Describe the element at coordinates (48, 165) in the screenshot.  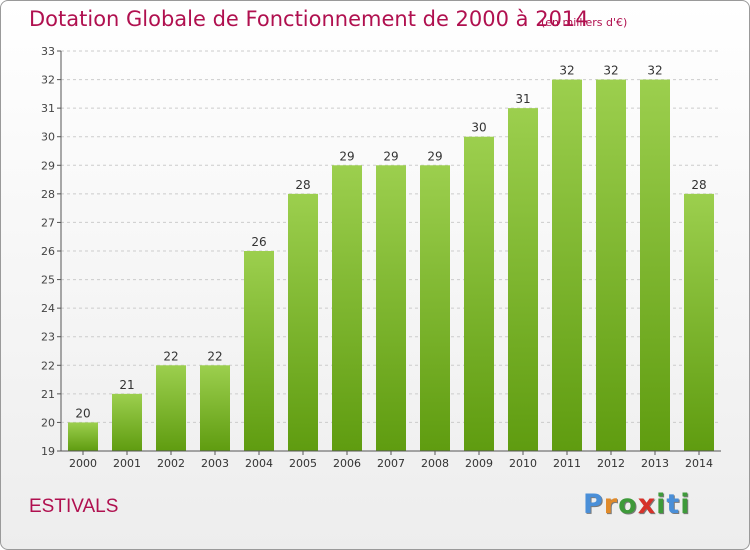
I see `y-tick-label: 29` at that location.